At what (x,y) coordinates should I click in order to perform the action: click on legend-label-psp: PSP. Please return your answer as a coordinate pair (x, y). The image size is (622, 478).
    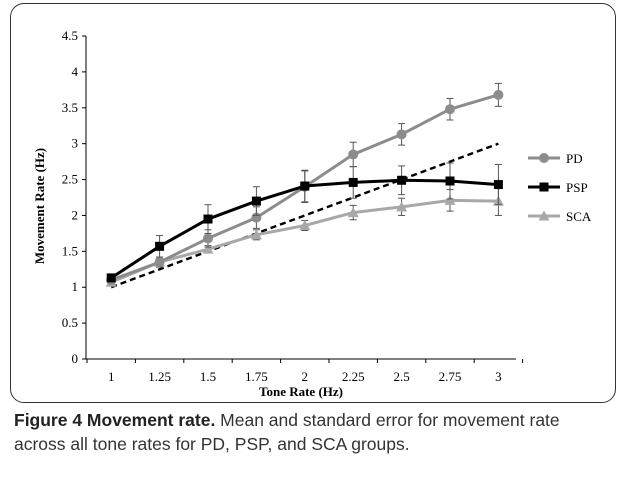
    Looking at the image, I should click on (577, 187).